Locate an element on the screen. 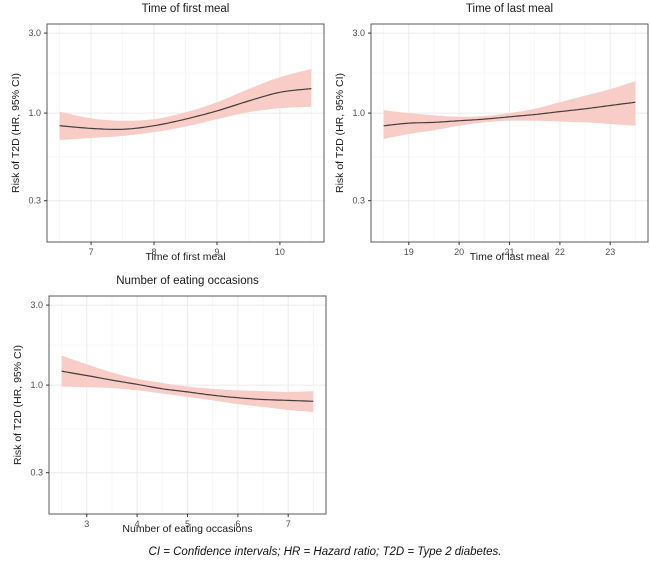 The image size is (650, 569). svg-text: 23 is located at coordinates (610, 252).